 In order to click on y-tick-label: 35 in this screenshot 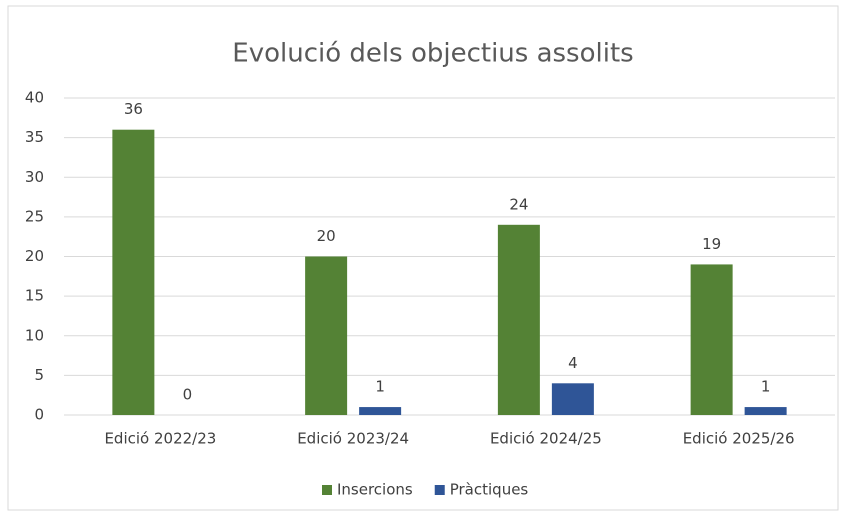, I will do `click(34, 137)`.